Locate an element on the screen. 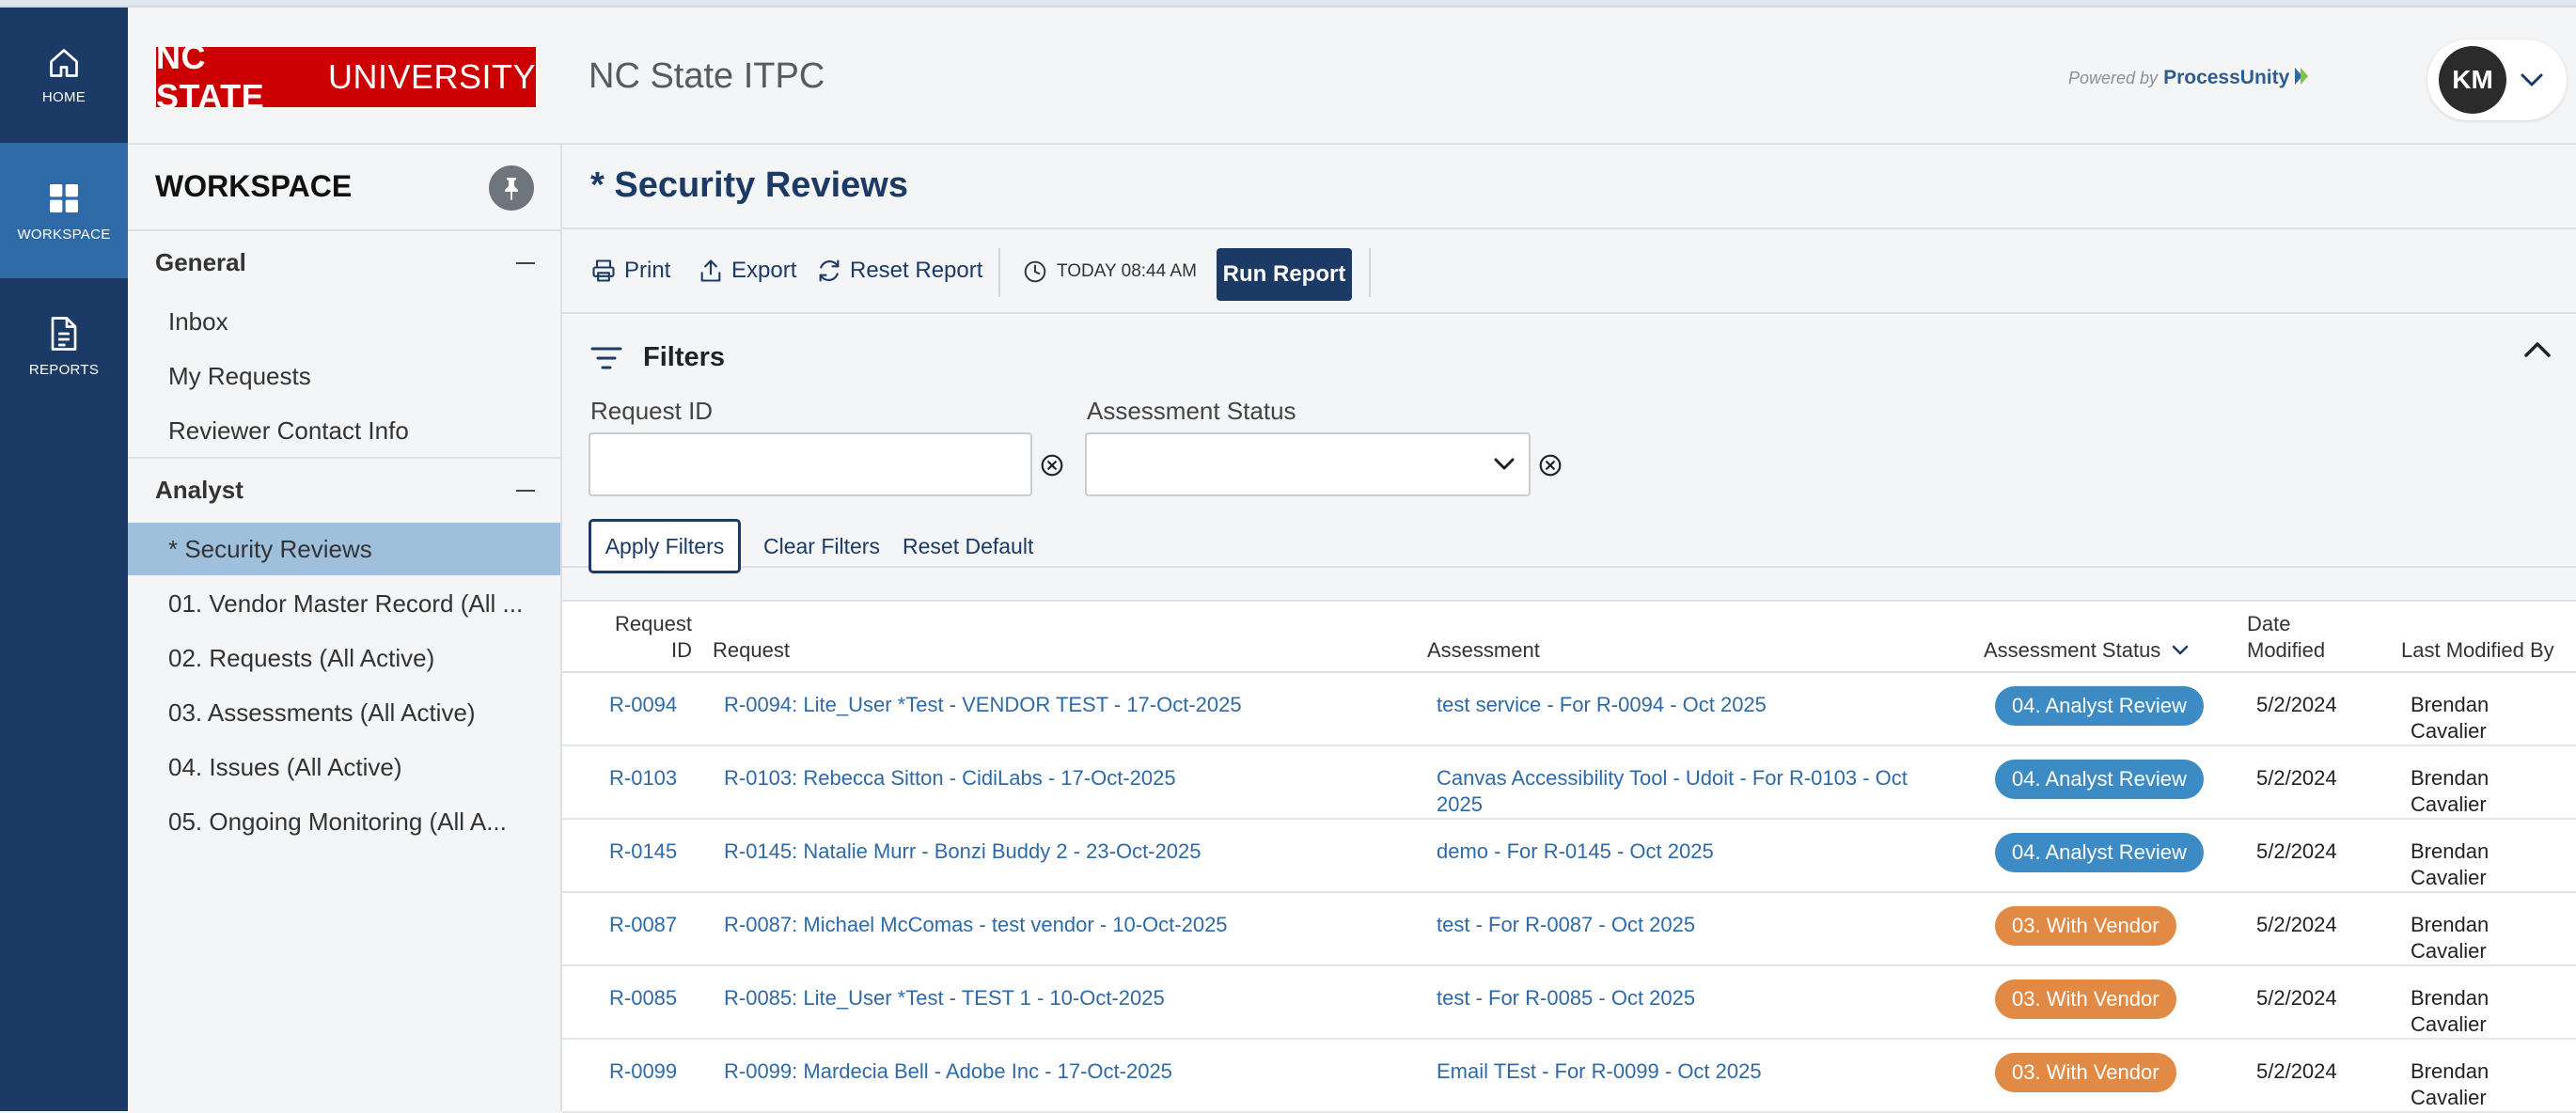 The width and height of the screenshot is (2576, 1113). request-id-link: R-0087 is located at coordinates (644, 924).